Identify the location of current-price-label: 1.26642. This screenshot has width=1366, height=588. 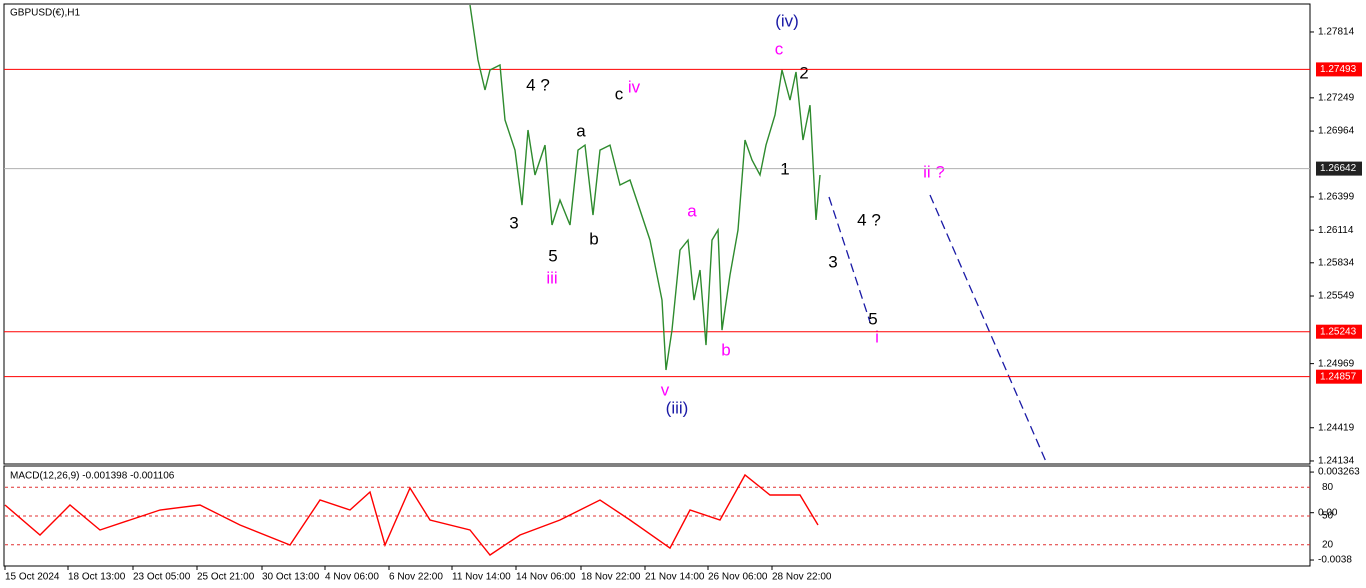
(1338, 168).